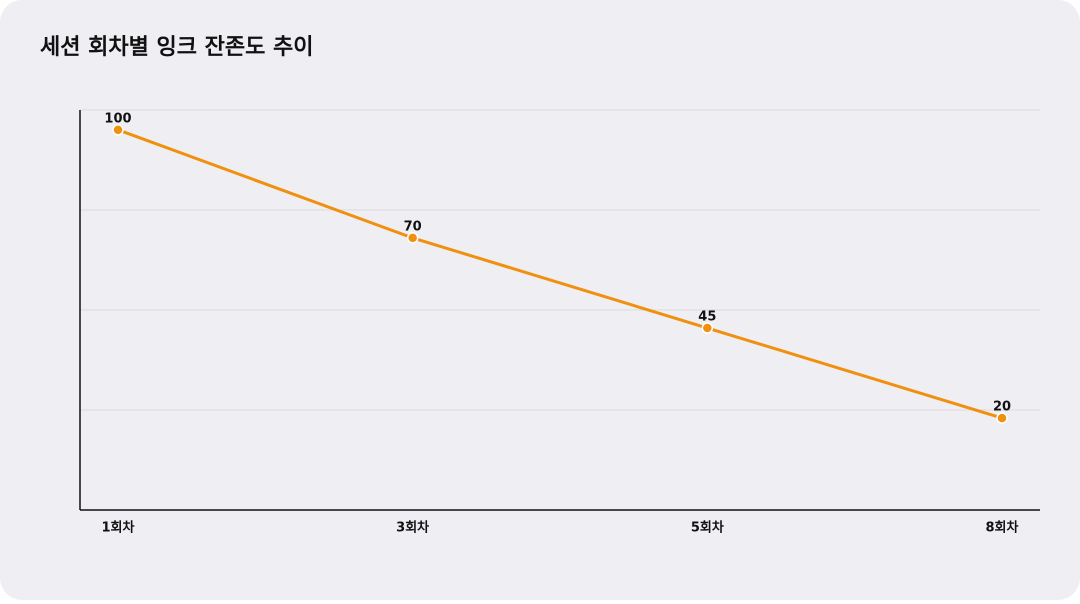 The width and height of the screenshot is (1080, 604). Describe the element at coordinates (413, 226) in the screenshot. I see `data-label: 70` at that location.